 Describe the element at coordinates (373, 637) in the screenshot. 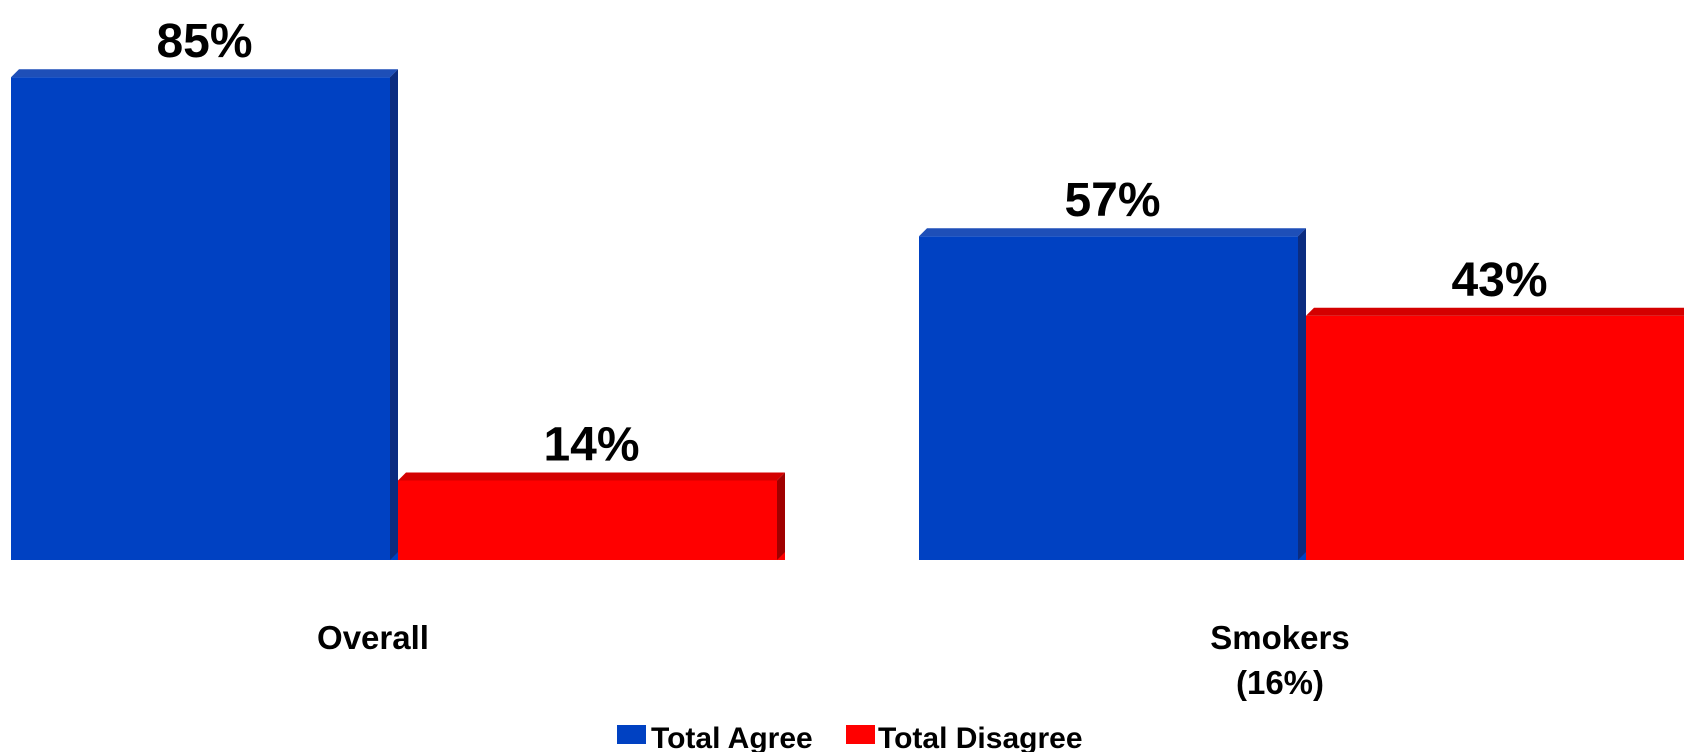

I see `category-label-overall: Overall` at that location.